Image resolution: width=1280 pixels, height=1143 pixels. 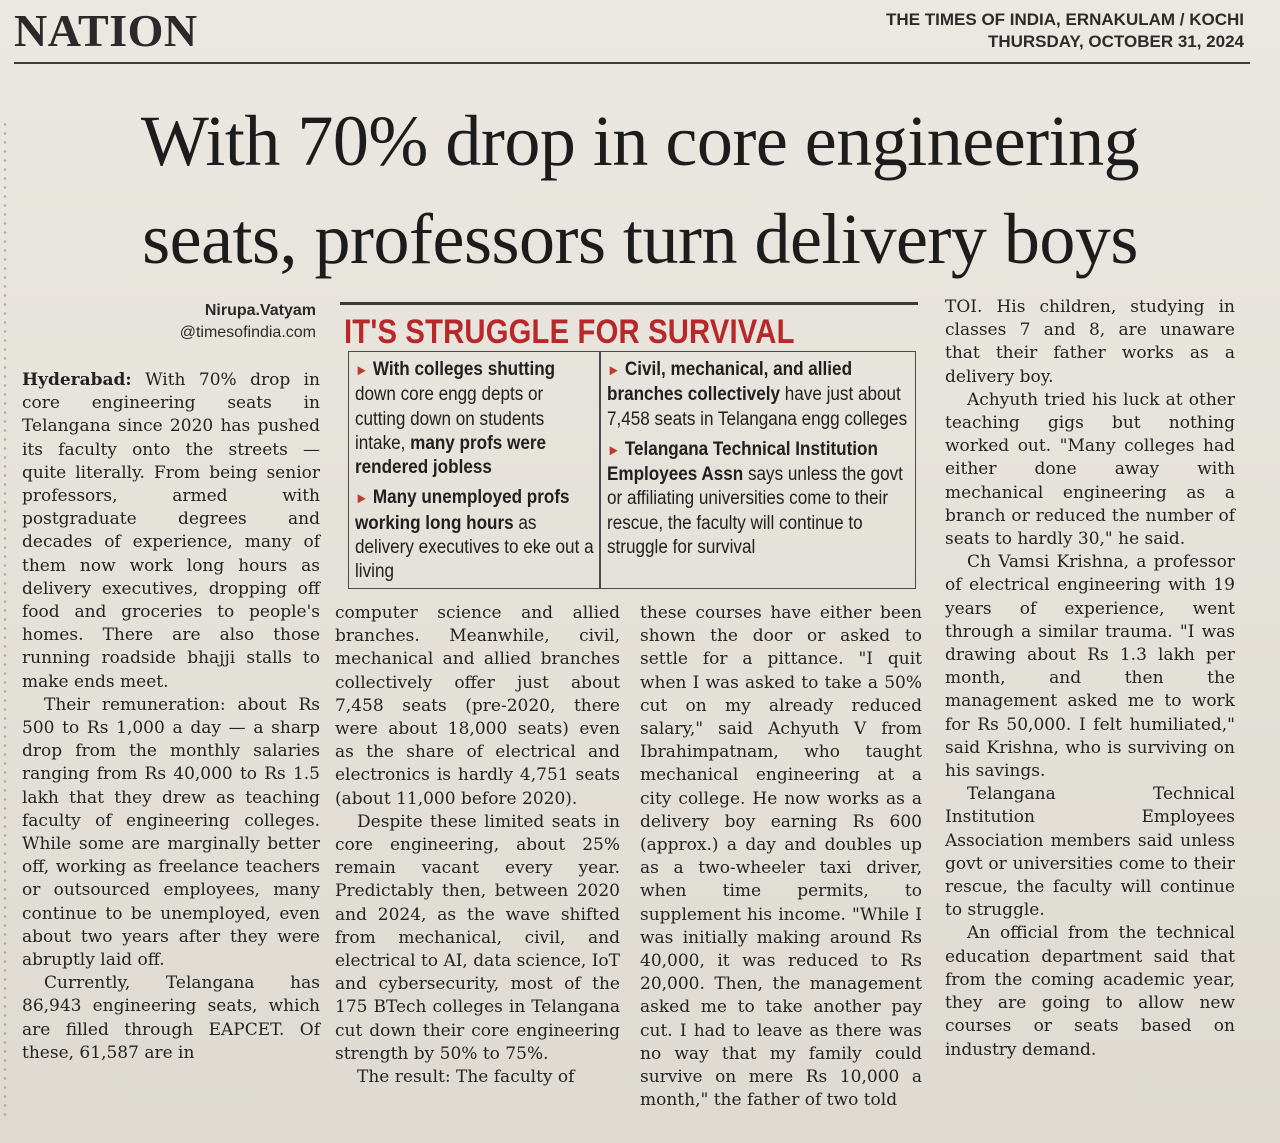 What do you see at coordinates (77, 380) in the screenshot?
I see `dateline: Hyderabad:` at bounding box center [77, 380].